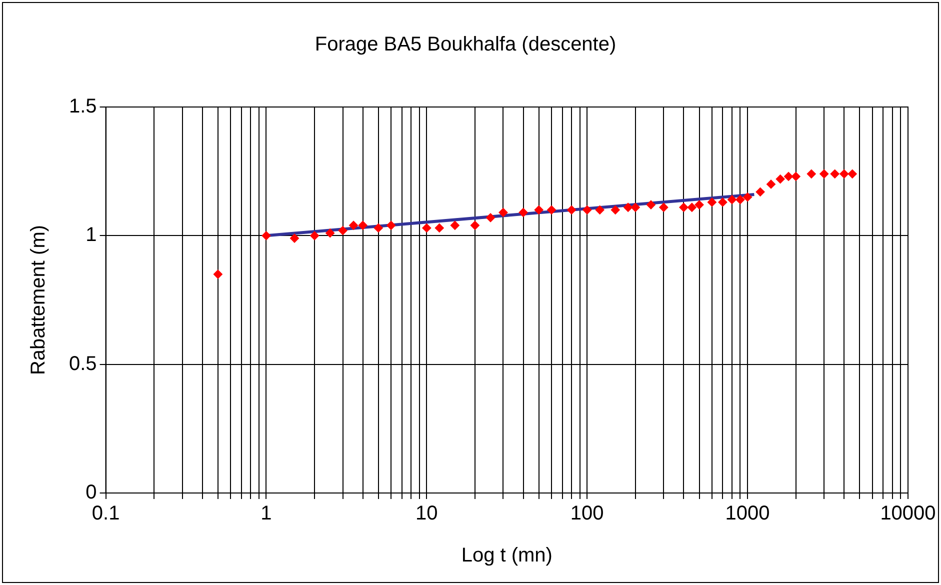 The width and height of the screenshot is (941, 585). Describe the element at coordinates (266, 513) in the screenshot. I see `x-tick-label: 1` at that location.